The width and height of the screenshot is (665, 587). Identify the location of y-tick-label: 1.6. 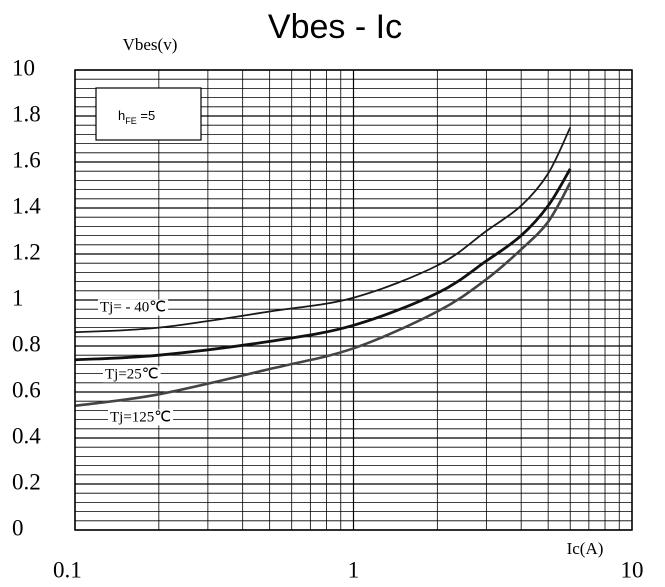
(26, 159).